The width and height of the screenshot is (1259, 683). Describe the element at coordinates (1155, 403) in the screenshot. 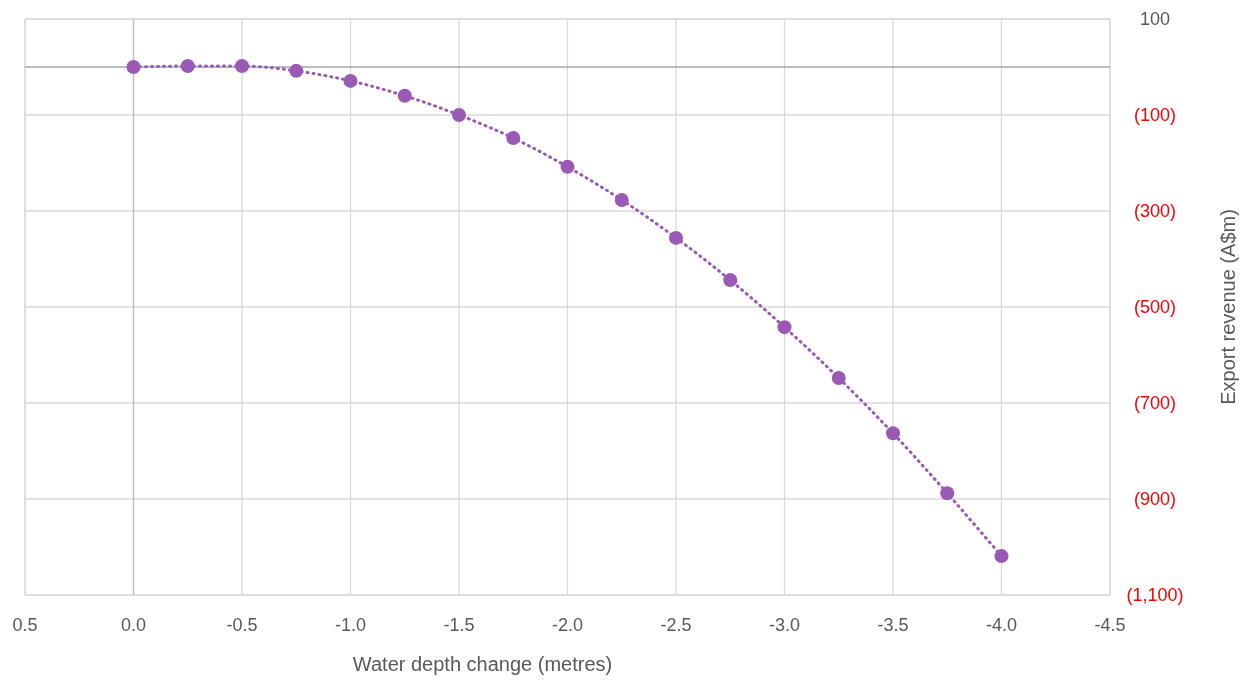

I see `y-tick-label: (700)` at that location.